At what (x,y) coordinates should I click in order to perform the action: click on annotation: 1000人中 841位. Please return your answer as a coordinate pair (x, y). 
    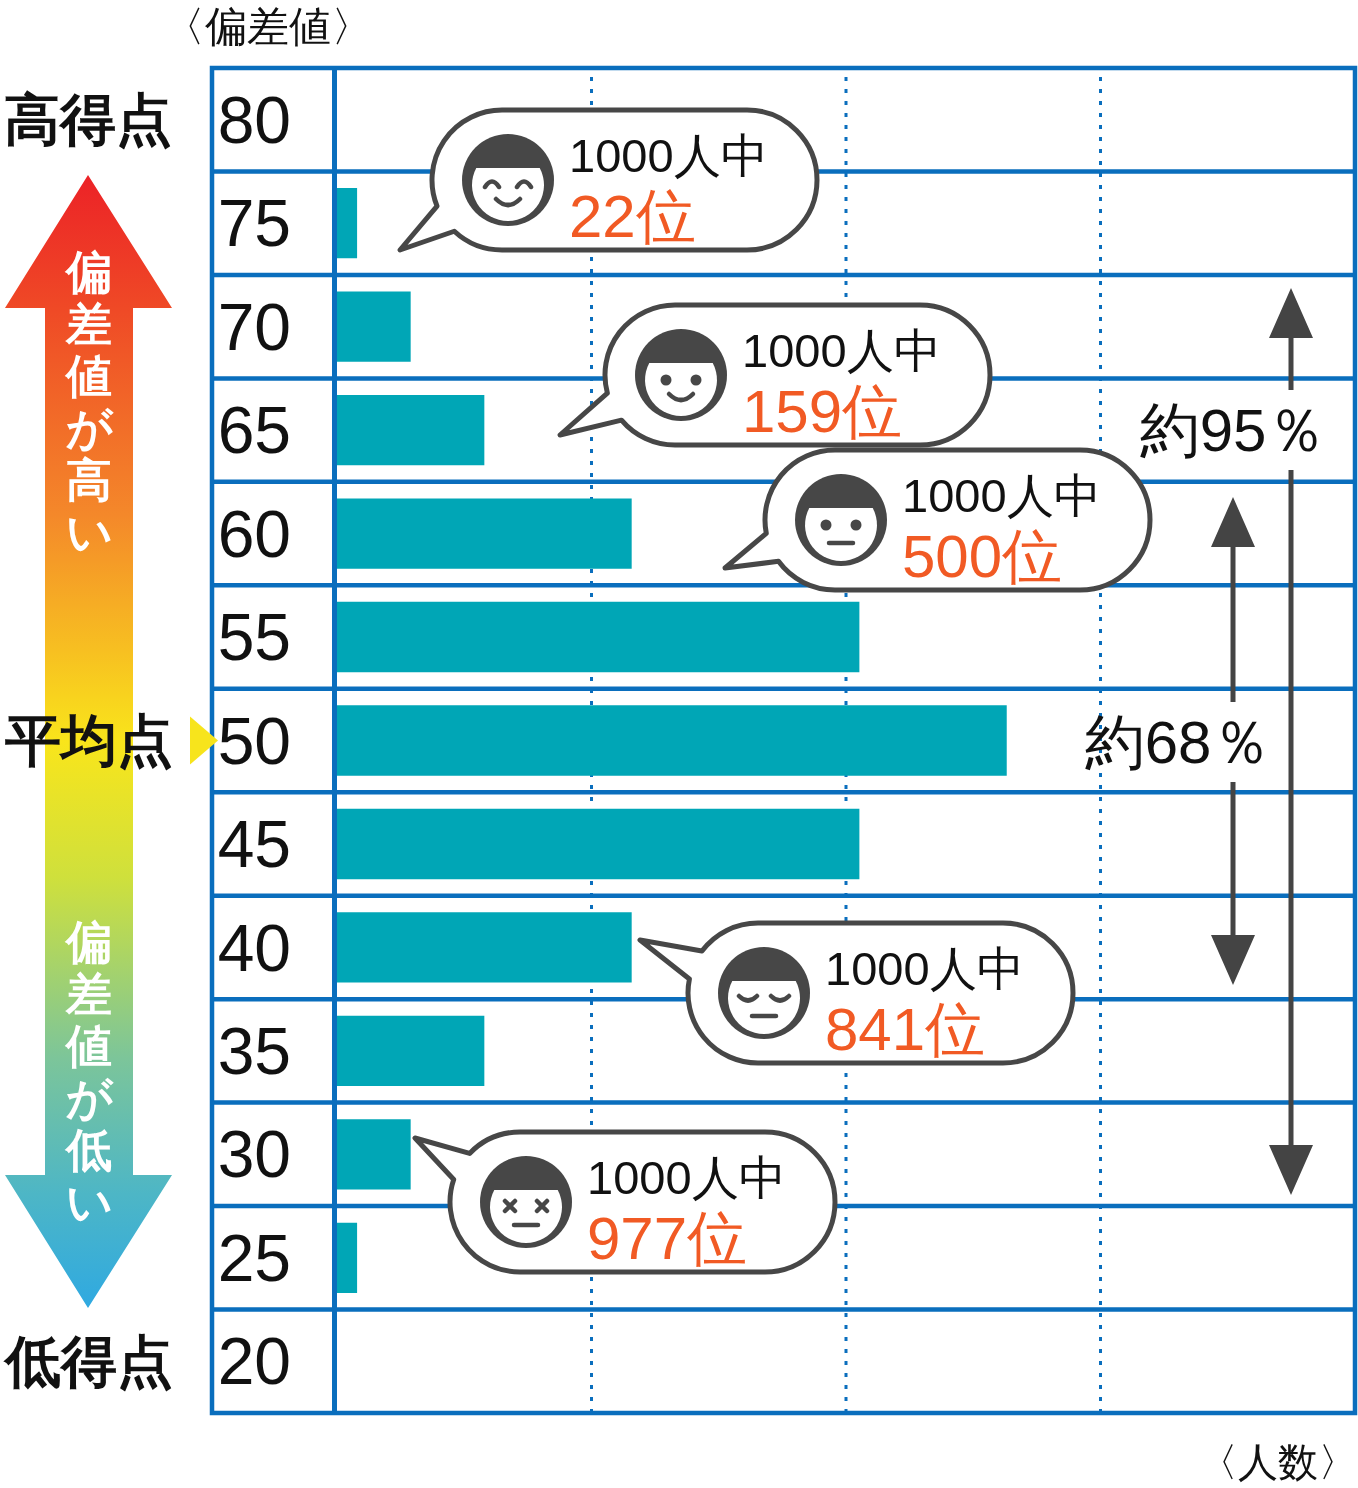
    Looking at the image, I should click on (924, 1002).